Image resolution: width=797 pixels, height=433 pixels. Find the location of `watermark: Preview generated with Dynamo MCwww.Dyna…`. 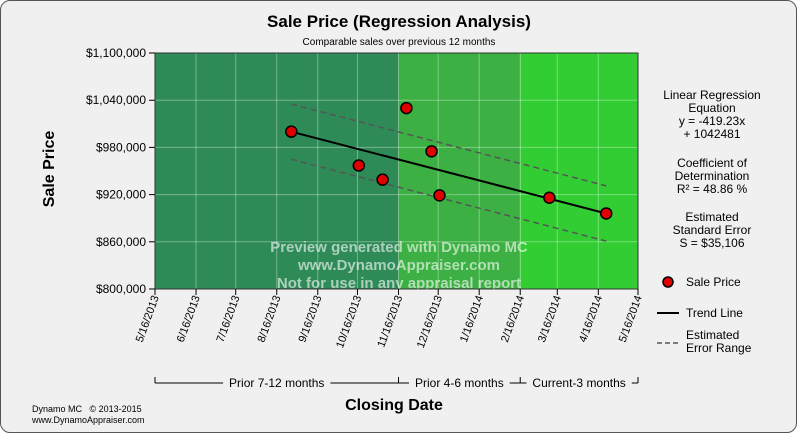

watermark: Preview generated with Dynamo MCwww.Dyna… is located at coordinates (399, 265).